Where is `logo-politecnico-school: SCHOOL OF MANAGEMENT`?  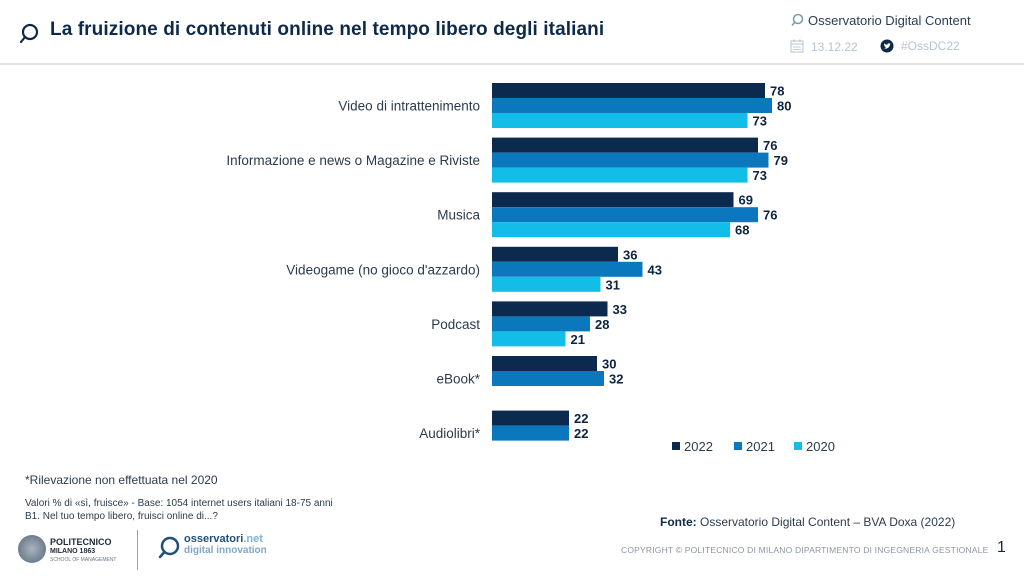
logo-politecnico-school: SCHOOL OF MANAGEMENT is located at coordinates (83, 560).